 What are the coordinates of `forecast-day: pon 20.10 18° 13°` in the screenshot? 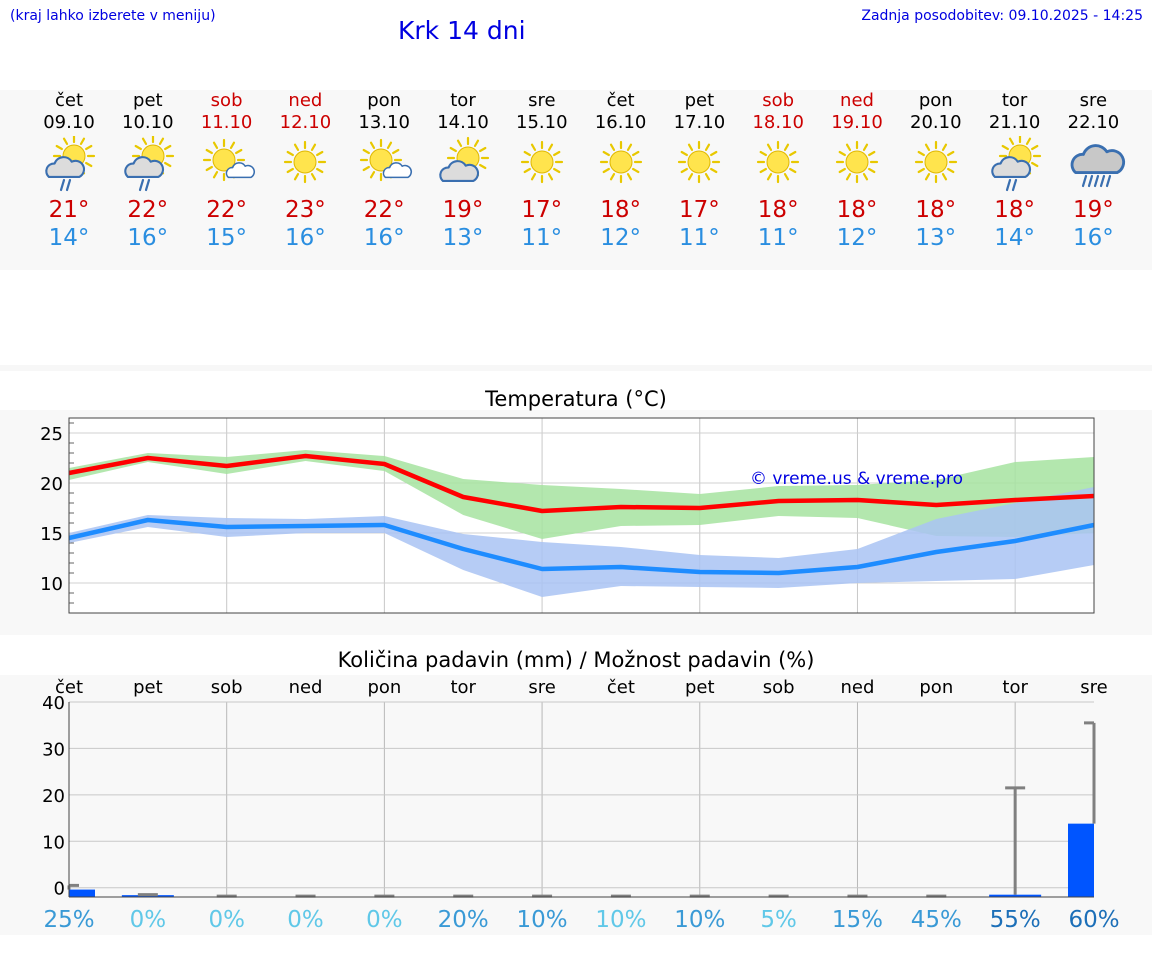 It's located at (936, 171).